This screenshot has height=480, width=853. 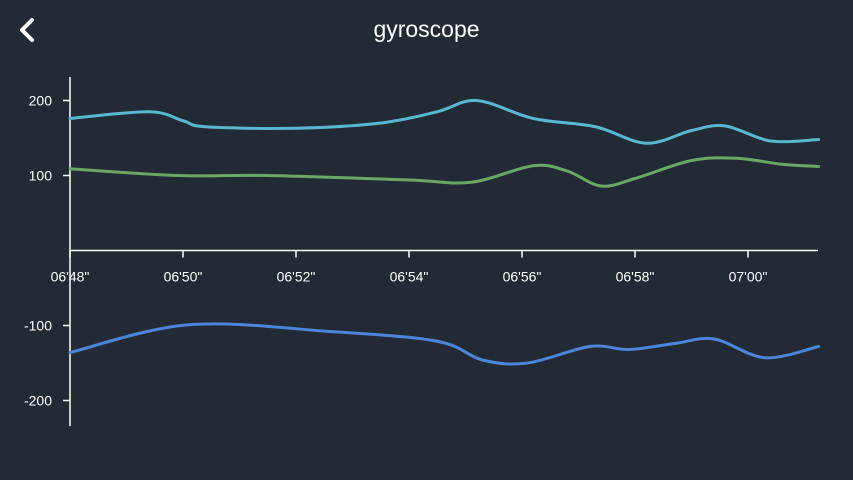 What do you see at coordinates (41, 101) in the screenshot?
I see `y-tick-label: 200` at bounding box center [41, 101].